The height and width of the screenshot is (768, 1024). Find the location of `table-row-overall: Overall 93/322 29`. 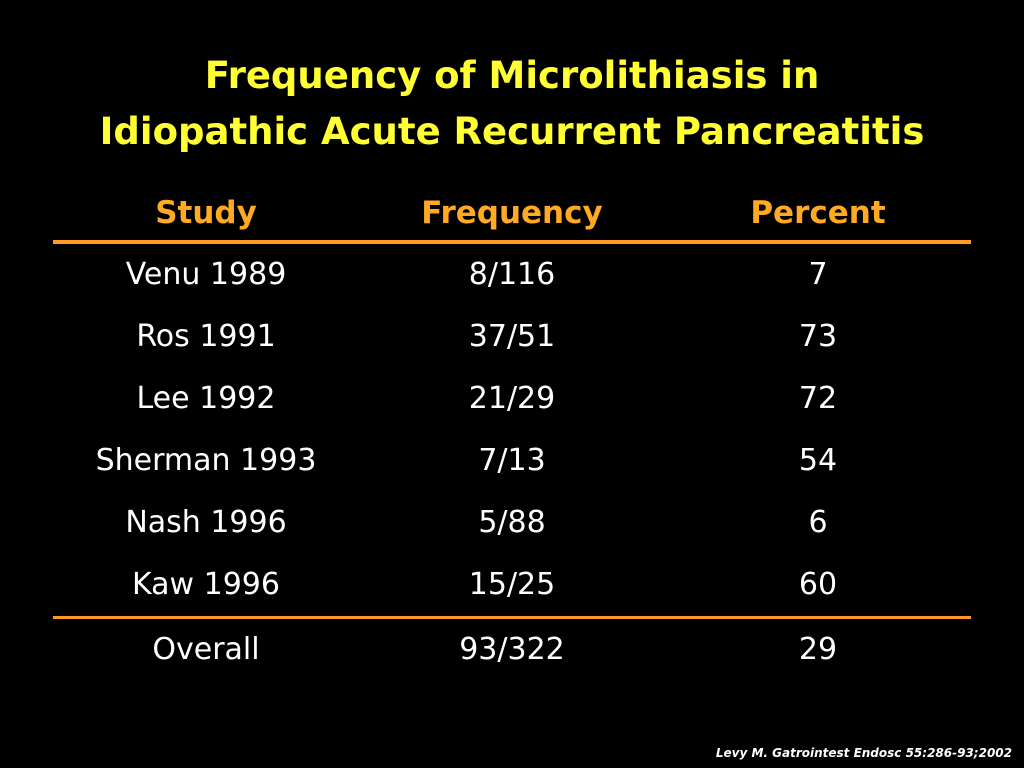

table-row-overall: Overall 93/322 29 is located at coordinates (512, 650).